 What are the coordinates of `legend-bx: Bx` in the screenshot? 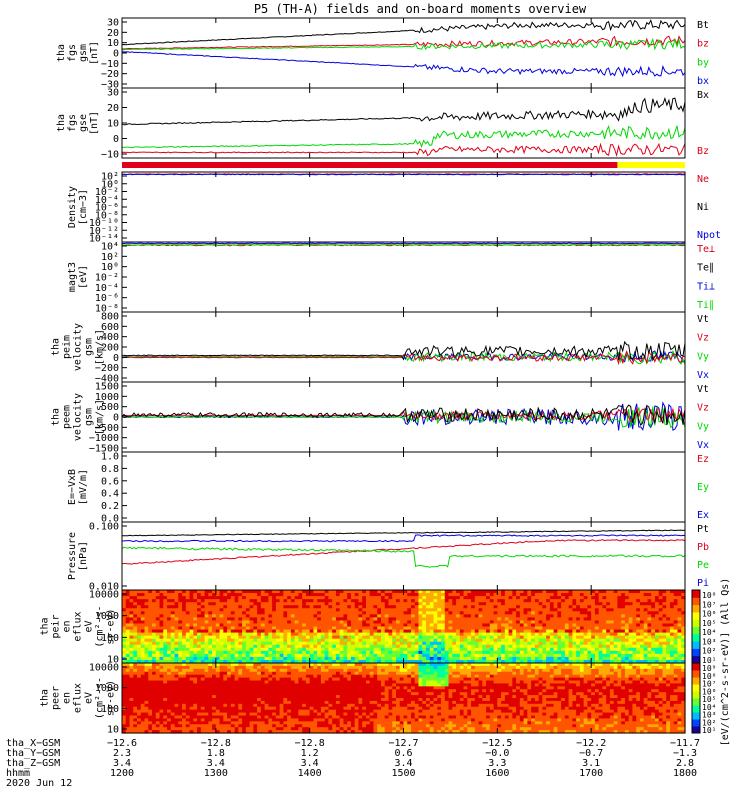 It's located at (703, 95).